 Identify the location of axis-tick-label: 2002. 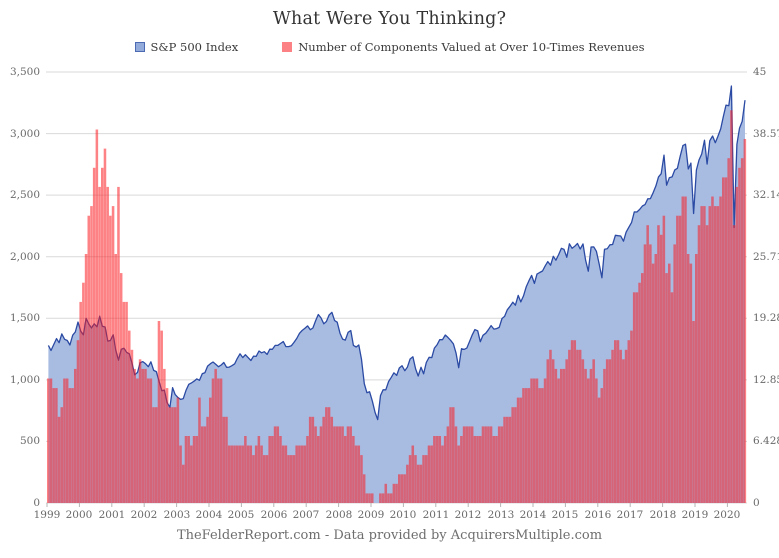
(144, 515).